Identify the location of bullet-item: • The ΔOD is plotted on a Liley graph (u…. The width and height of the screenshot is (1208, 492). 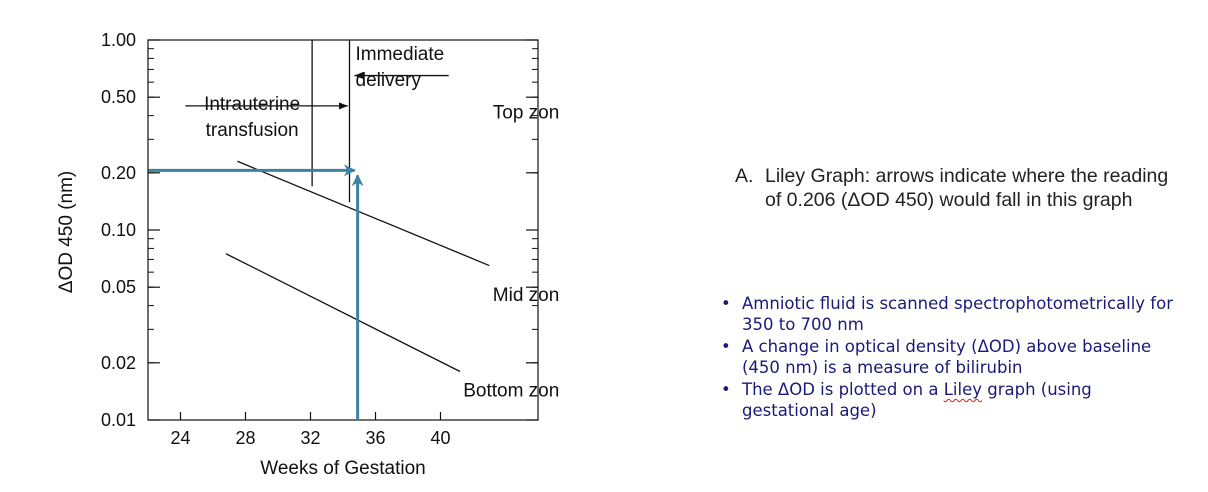
(953, 400).